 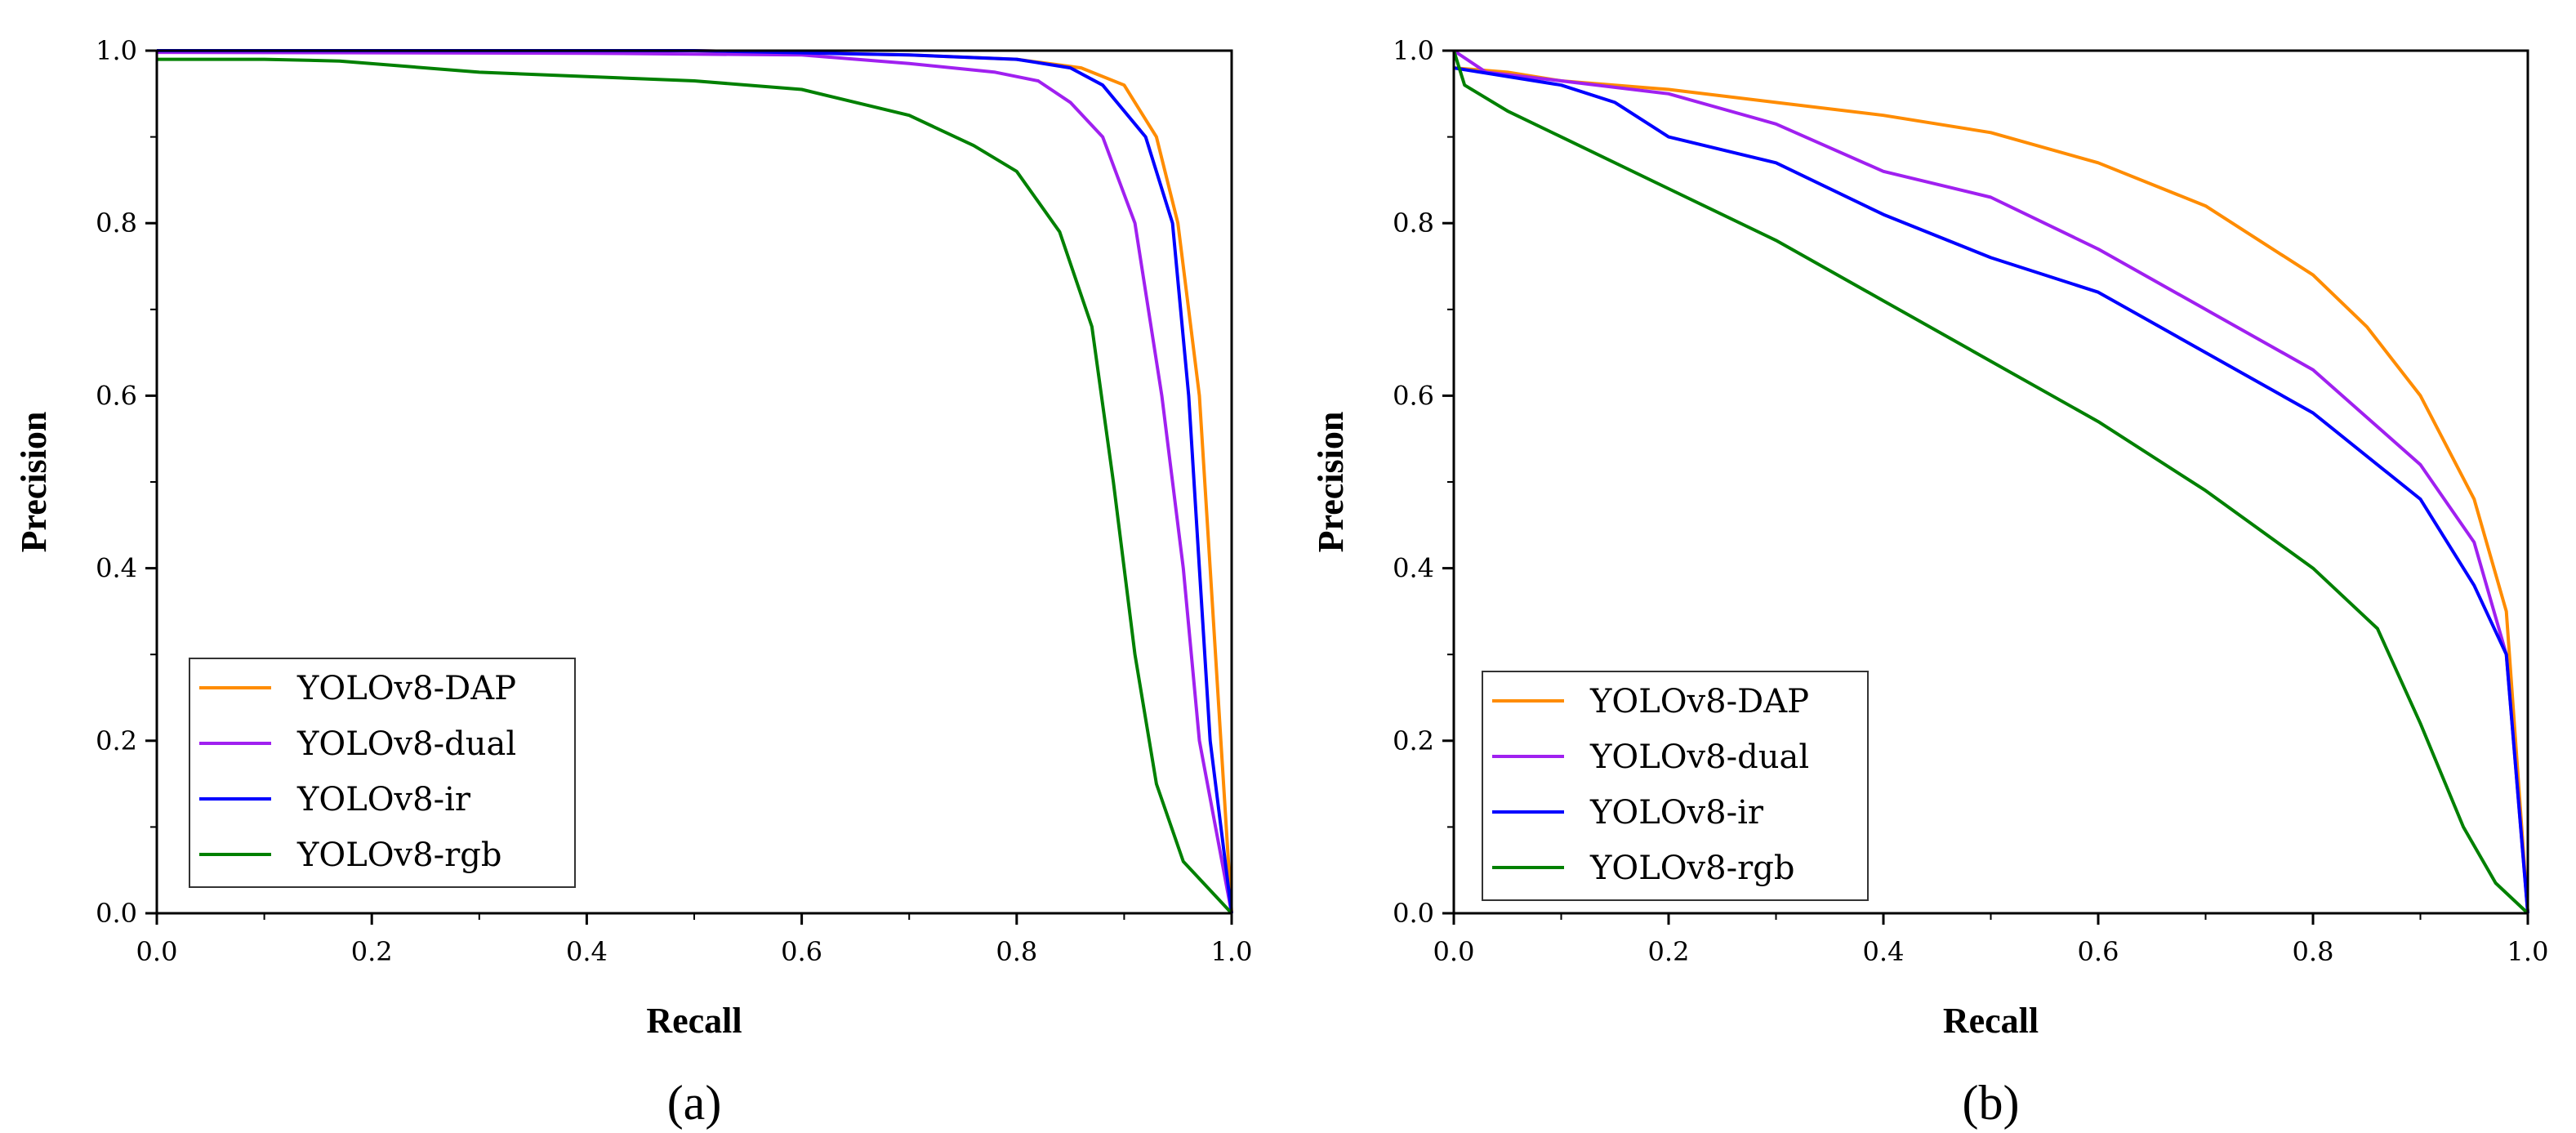 What do you see at coordinates (1991, 1103) in the screenshot?
I see `panel-label: (b)` at bounding box center [1991, 1103].